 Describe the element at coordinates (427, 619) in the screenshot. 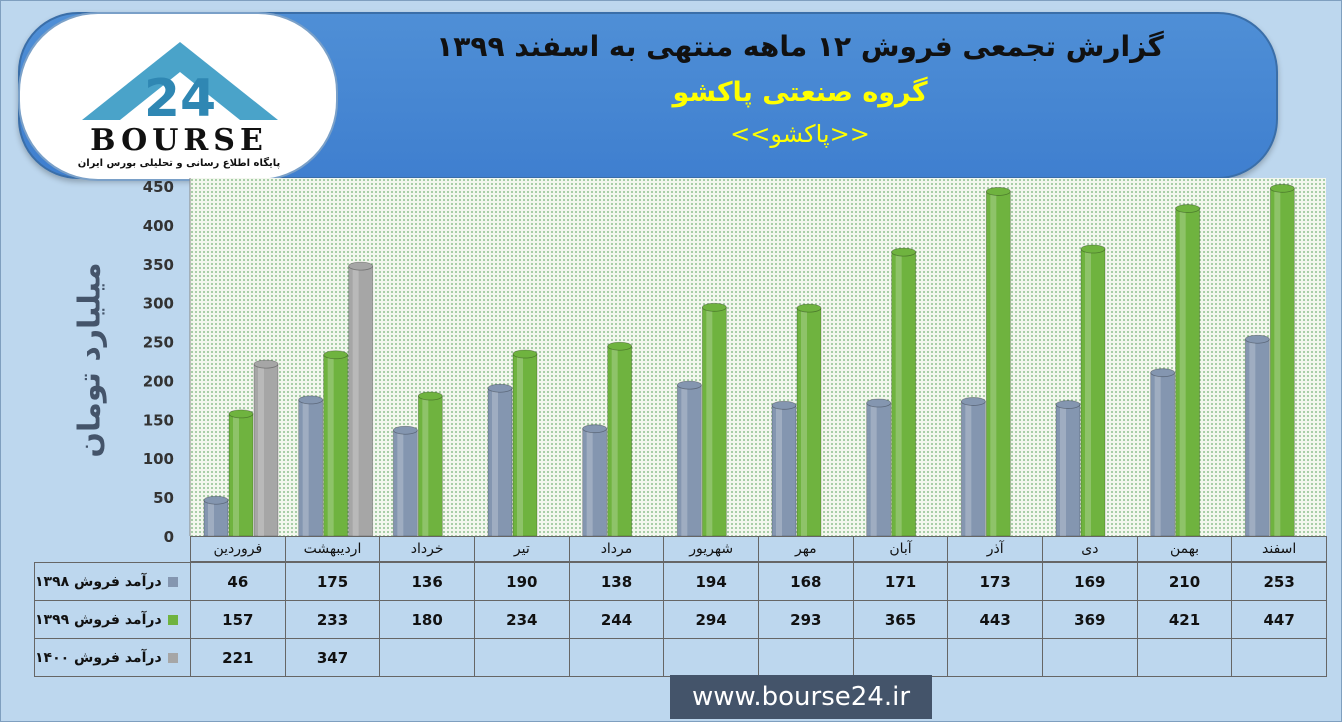

I see `data-value-cell: 180` at that location.